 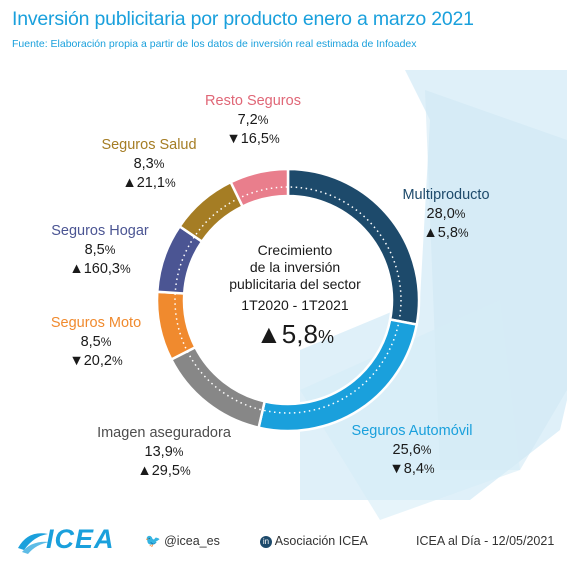 I want to click on label-change-resto-seguros: ▼16,5%, so click(x=253, y=139).